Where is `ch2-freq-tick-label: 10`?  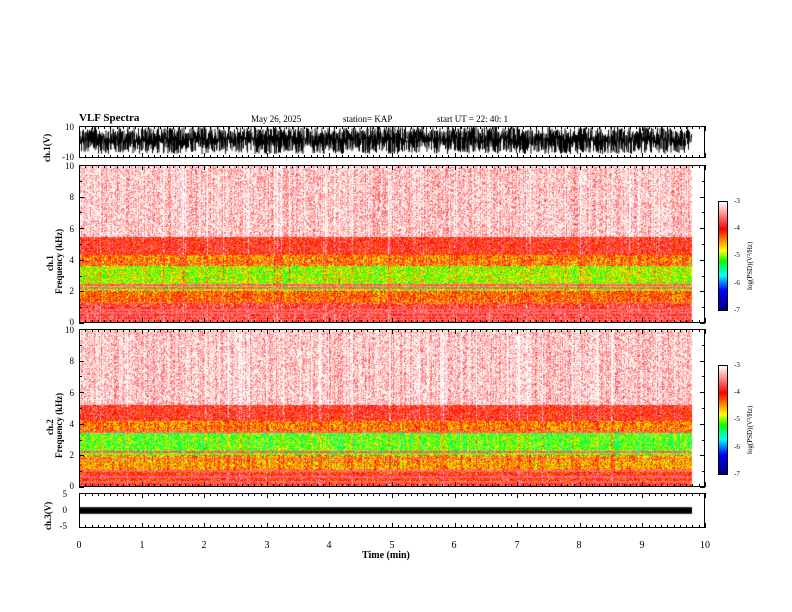
ch2-freq-tick-label: 10 is located at coordinates (69, 330).